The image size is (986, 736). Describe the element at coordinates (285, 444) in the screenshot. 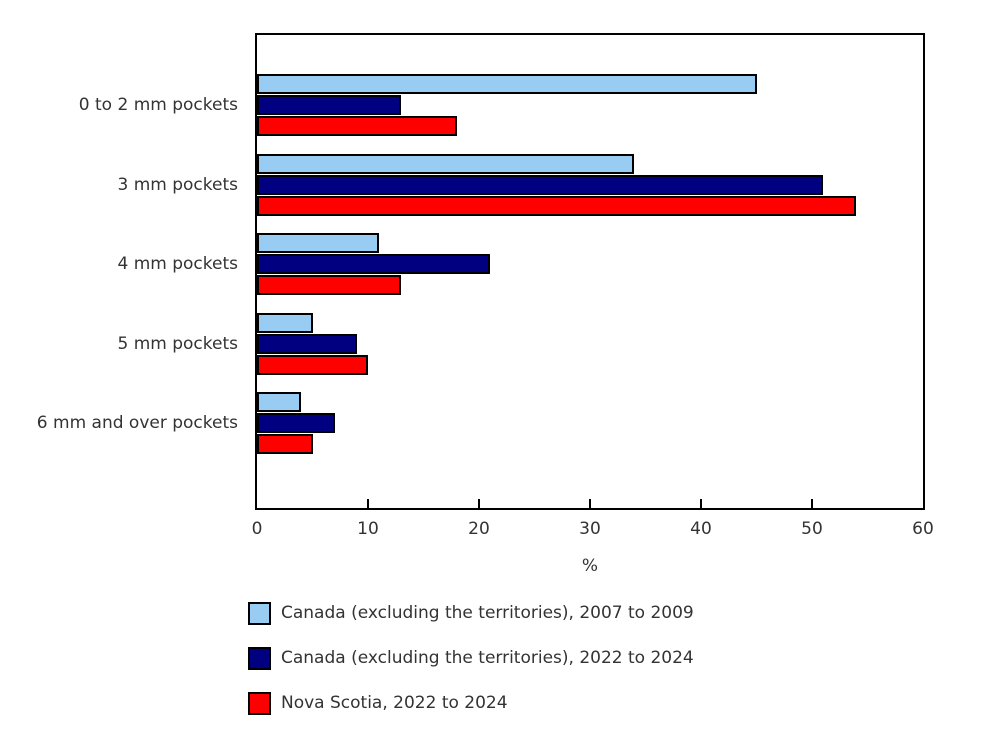

I see `bar-s2-c4` at that location.